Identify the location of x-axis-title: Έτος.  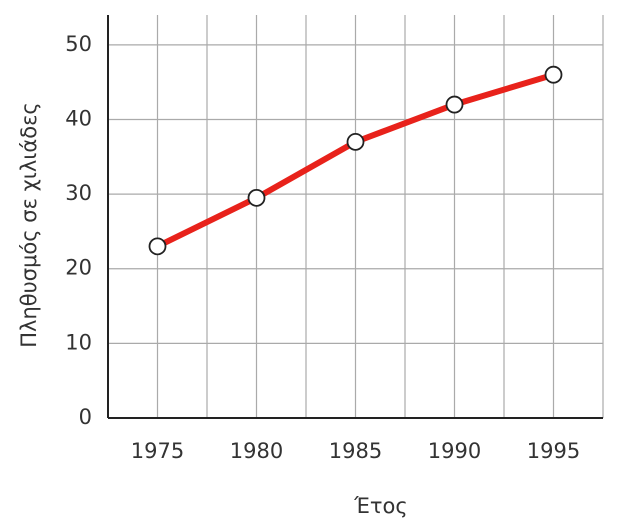
(380, 506).